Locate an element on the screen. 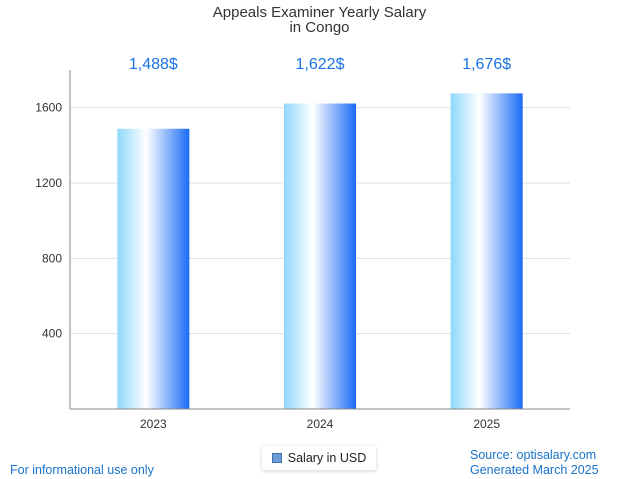 This screenshot has width=639, height=479. chart-title: Appeals Examiner Yearly Salary is located at coordinates (319, 12).